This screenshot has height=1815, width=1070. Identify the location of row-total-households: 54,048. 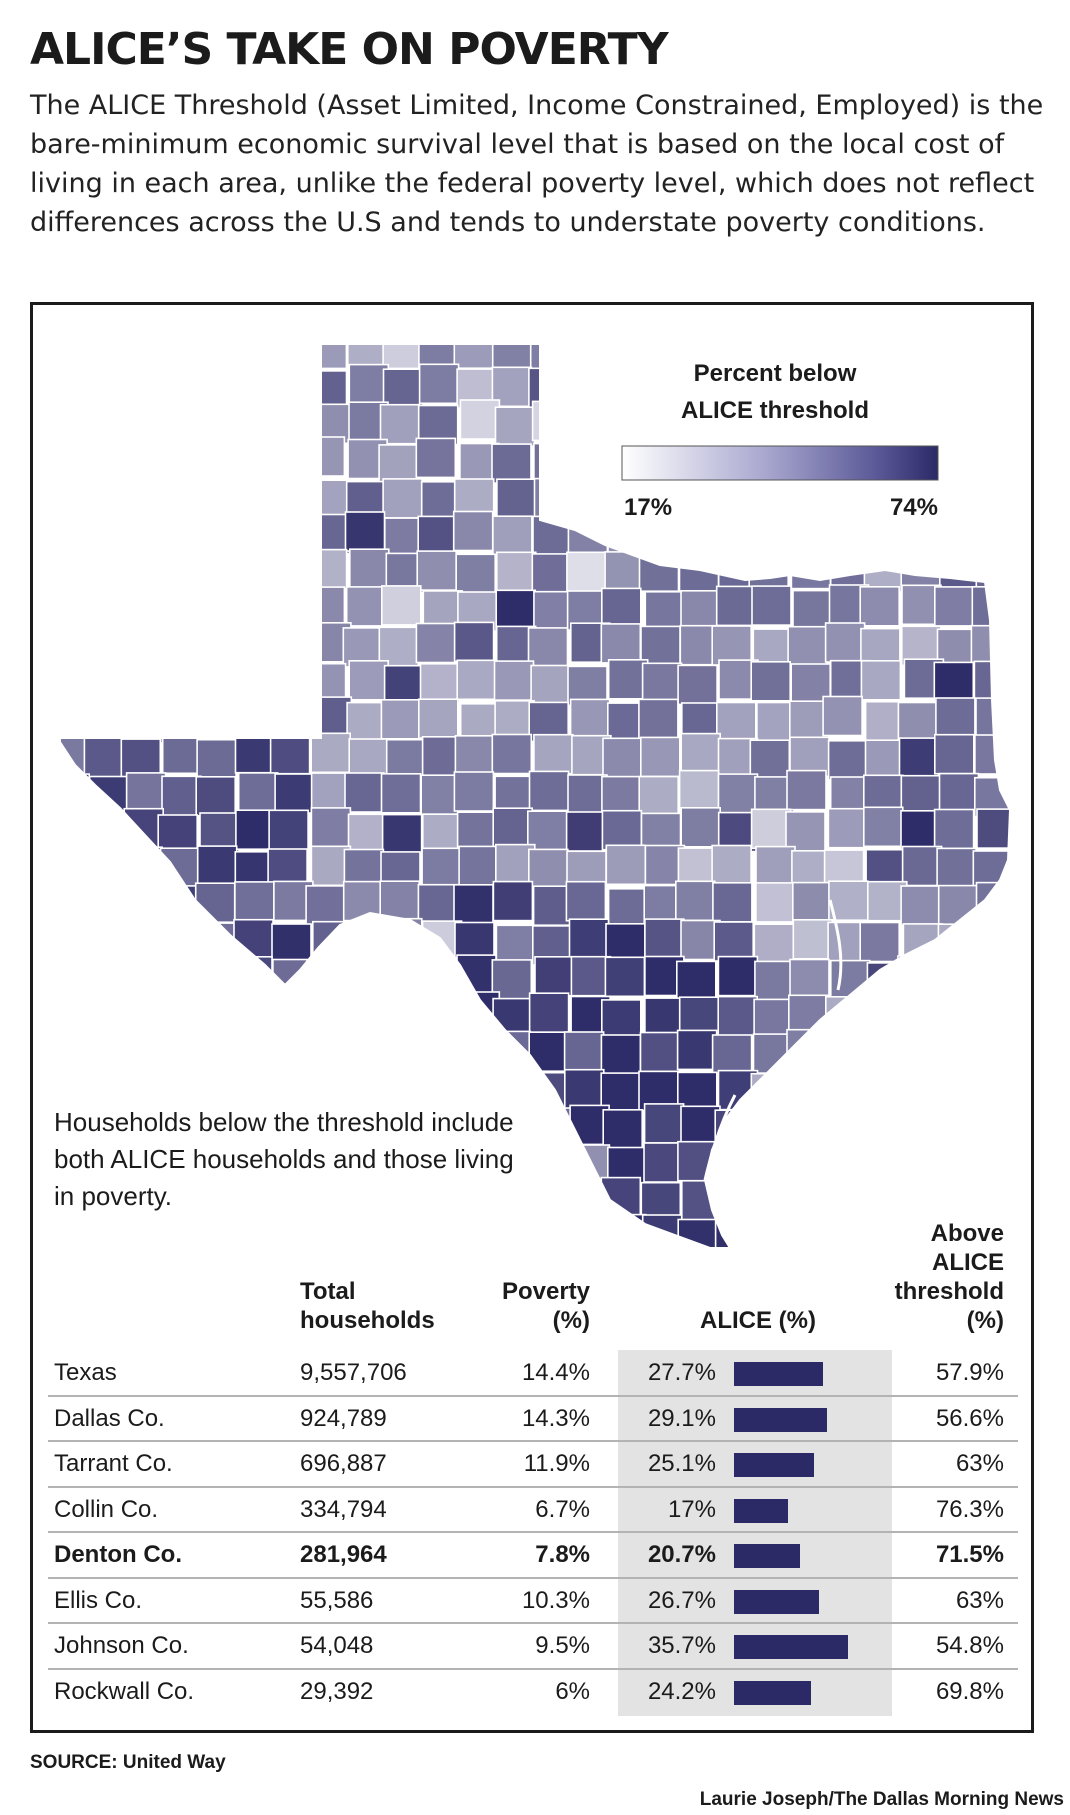
(337, 1645).